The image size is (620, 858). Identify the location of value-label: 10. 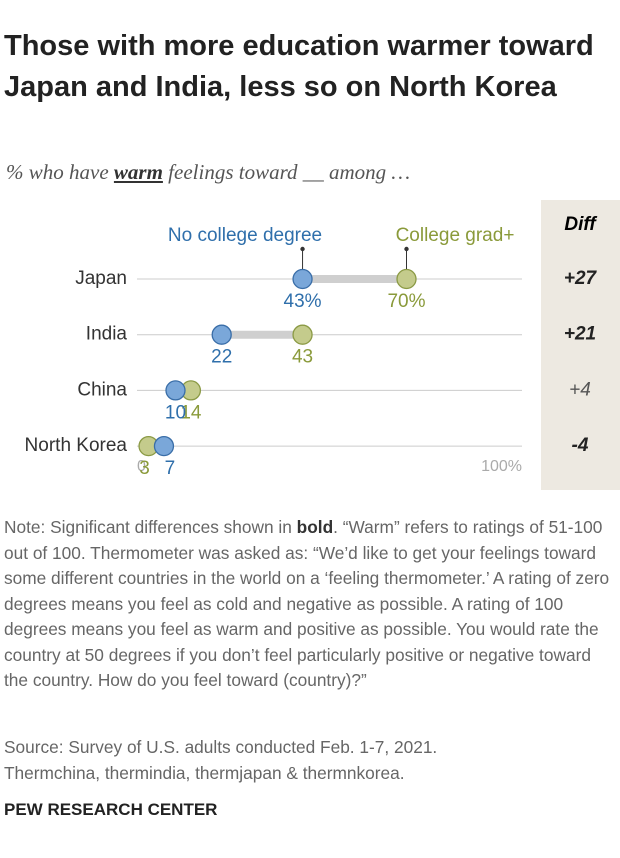
(175, 412).